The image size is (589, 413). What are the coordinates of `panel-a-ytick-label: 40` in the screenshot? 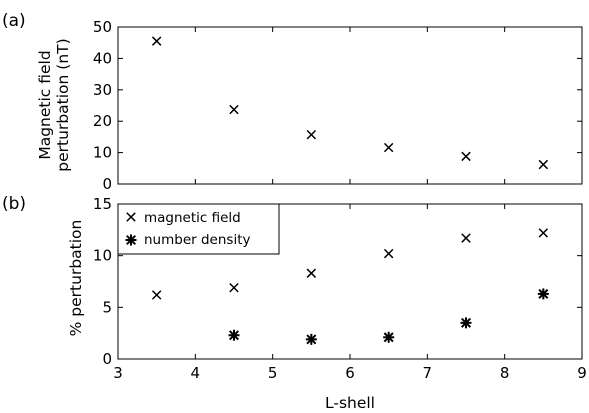 It's located at (102, 58).